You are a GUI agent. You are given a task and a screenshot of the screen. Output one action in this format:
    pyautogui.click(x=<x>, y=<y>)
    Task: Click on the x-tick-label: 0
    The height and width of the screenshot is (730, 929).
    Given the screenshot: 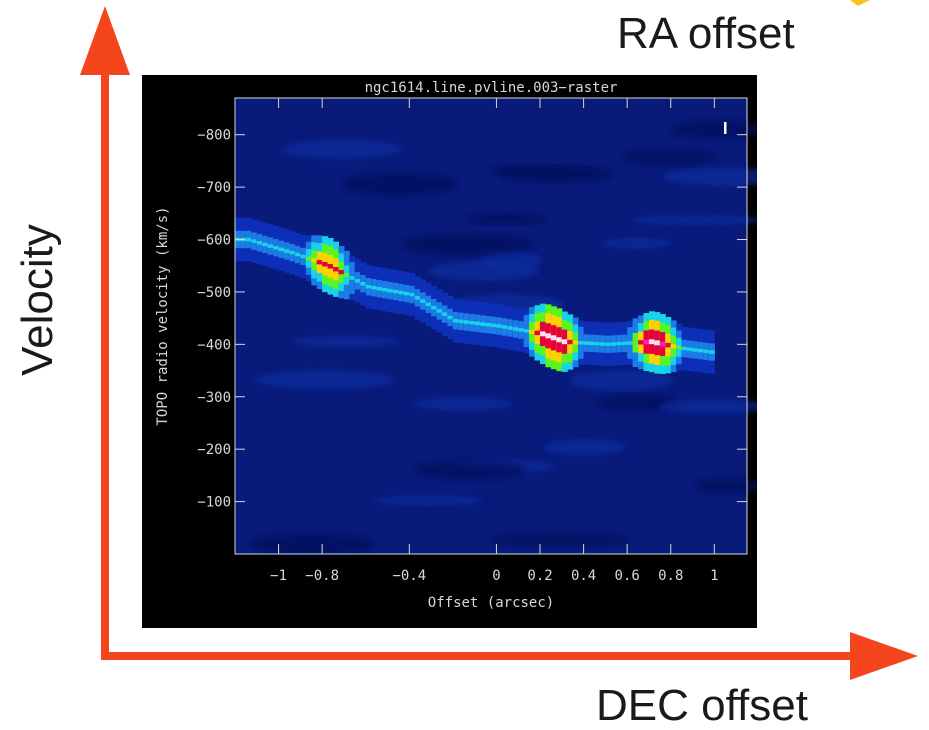 What is the action you would take?
    pyautogui.click(x=496, y=576)
    